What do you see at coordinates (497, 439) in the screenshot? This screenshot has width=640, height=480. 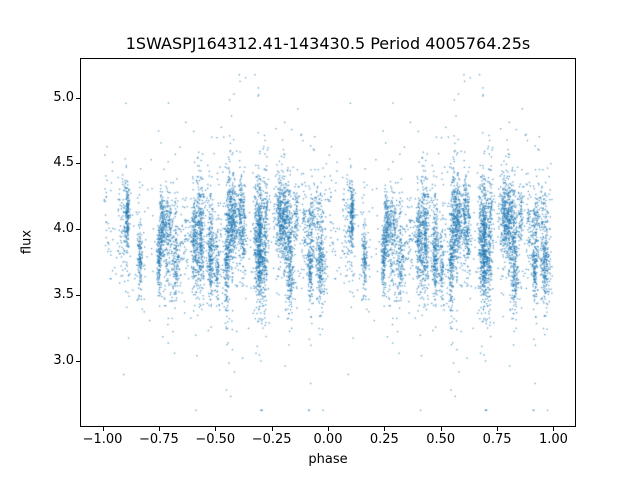 I see `x-tick-label: 0.75` at bounding box center [497, 439].